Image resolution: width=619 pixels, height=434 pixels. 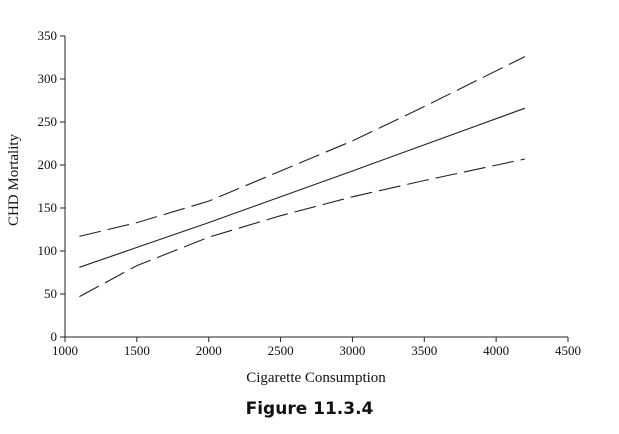 What do you see at coordinates (48, 35) in the screenshot?
I see `y-tick-label: 350` at bounding box center [48, 35].